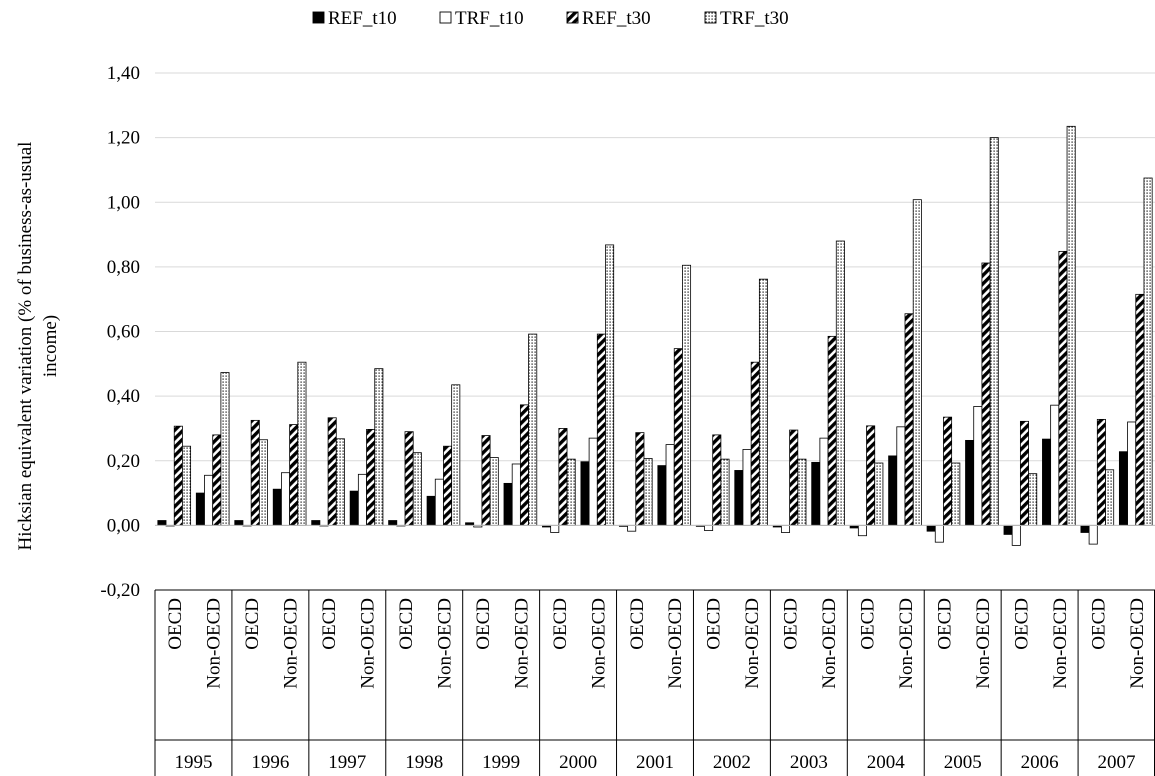  Describe the element at coordinates (347, 762) in the screenshot. I see `group-label: 1997` at that location.